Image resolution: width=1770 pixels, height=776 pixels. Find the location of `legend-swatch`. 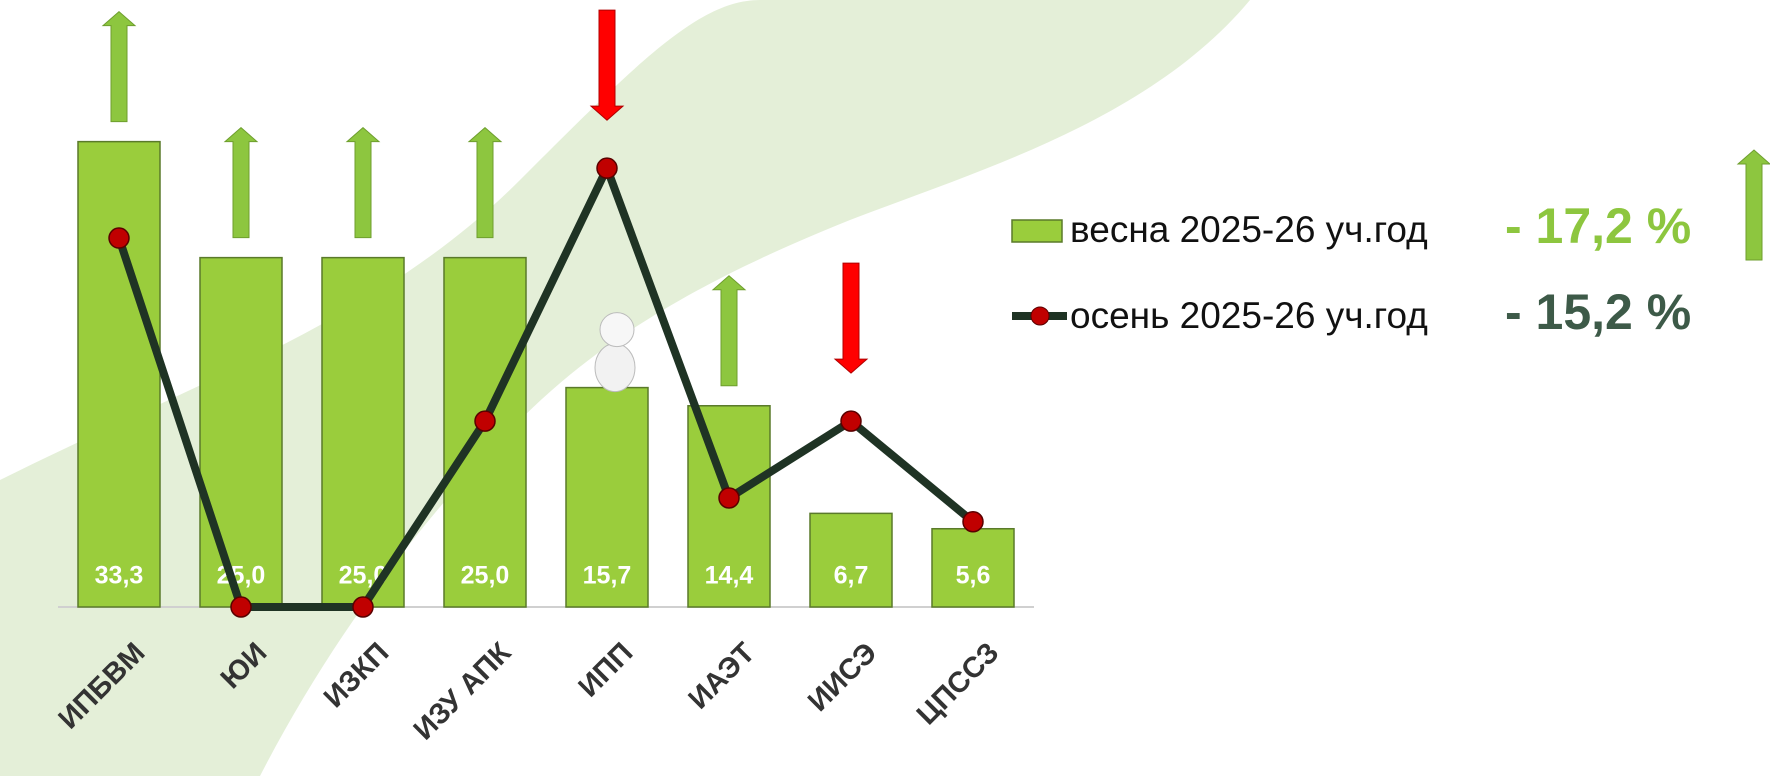

legend-swatch is located at coordinates (1037, 231).